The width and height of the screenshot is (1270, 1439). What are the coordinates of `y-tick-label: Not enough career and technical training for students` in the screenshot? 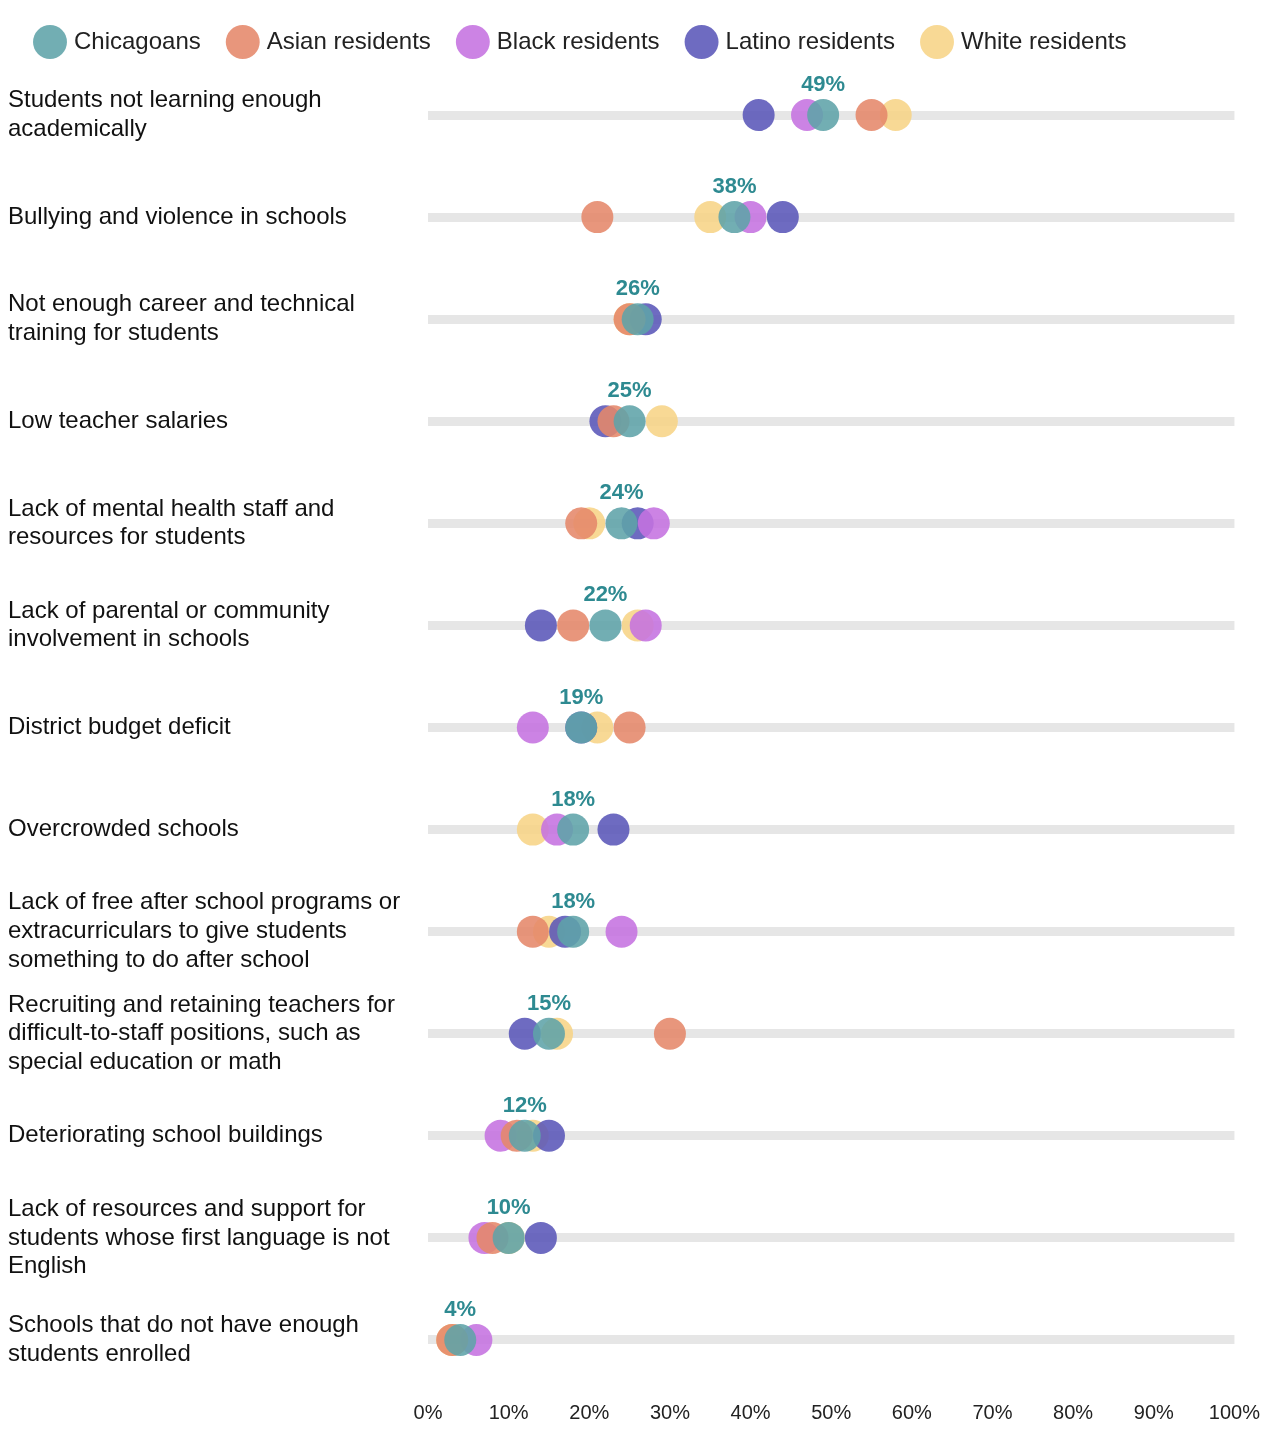 It's located at (181, 317).